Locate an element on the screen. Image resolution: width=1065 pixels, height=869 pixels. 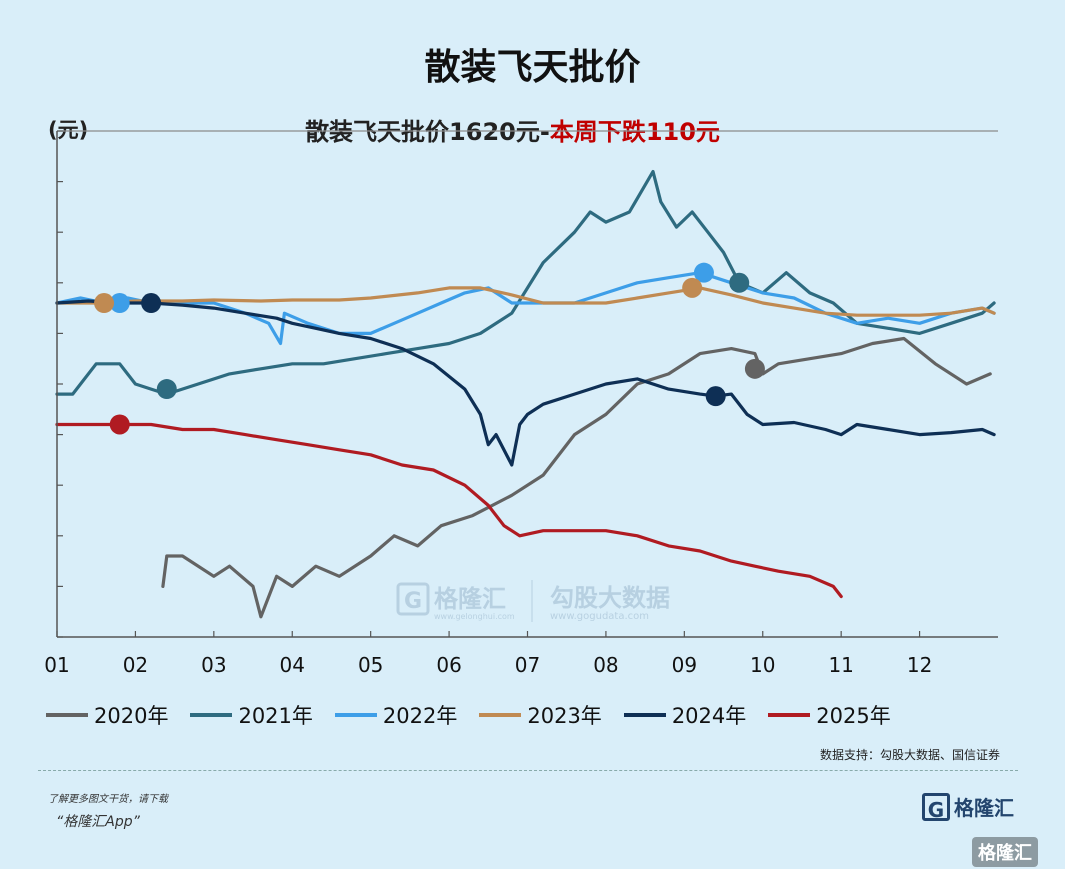
watermark-brand2-url: www.gogudata.com is located at coordinates (599, 616).